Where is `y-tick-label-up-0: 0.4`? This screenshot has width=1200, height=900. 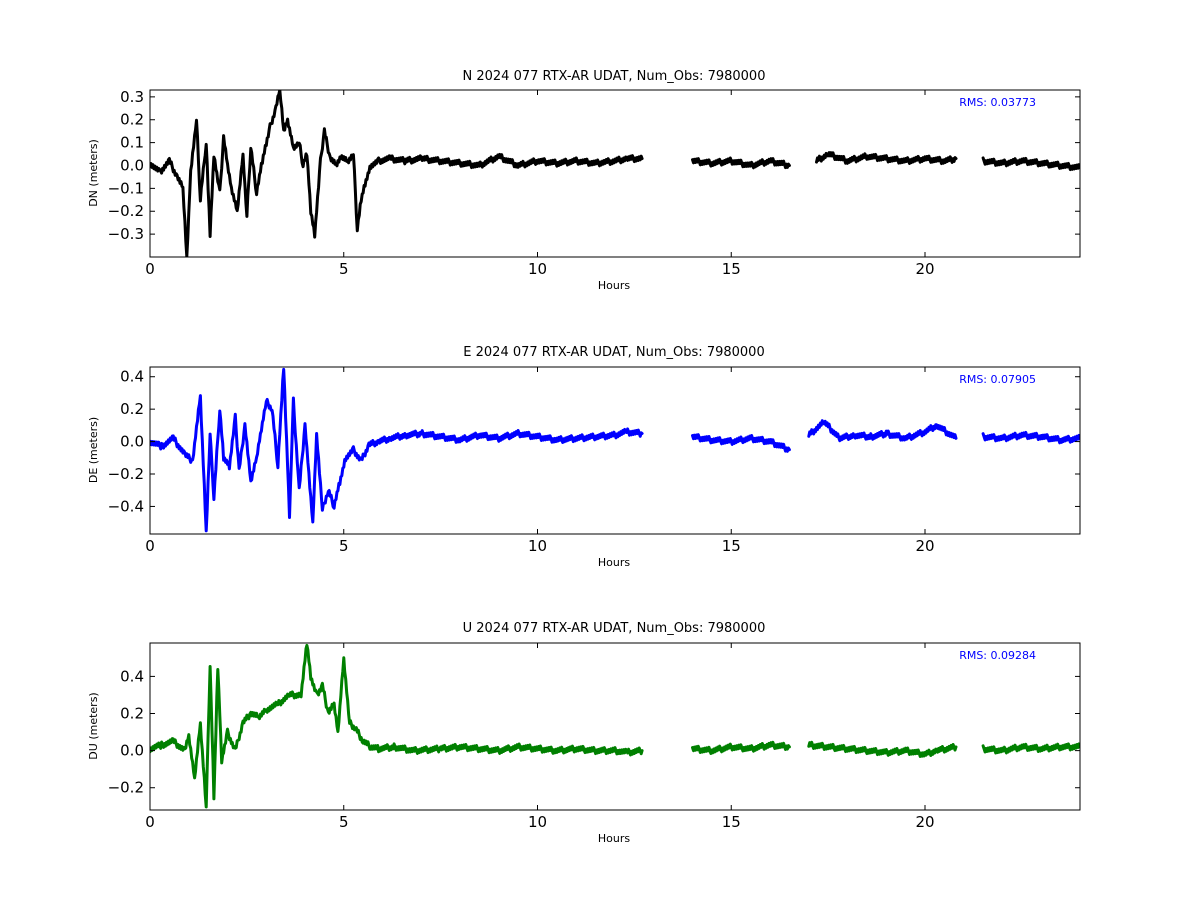
y-tick-label-up-0: 0.4 is located at coordinates (132, 676).